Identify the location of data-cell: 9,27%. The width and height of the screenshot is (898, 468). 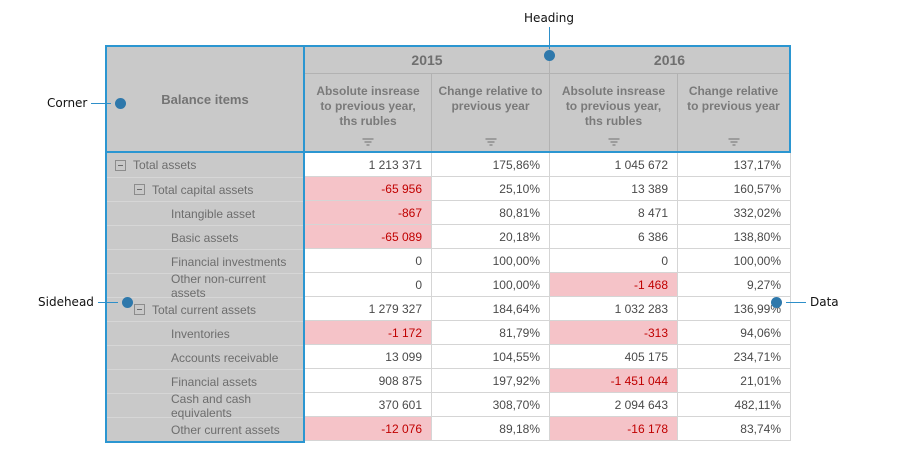
(734, 285).